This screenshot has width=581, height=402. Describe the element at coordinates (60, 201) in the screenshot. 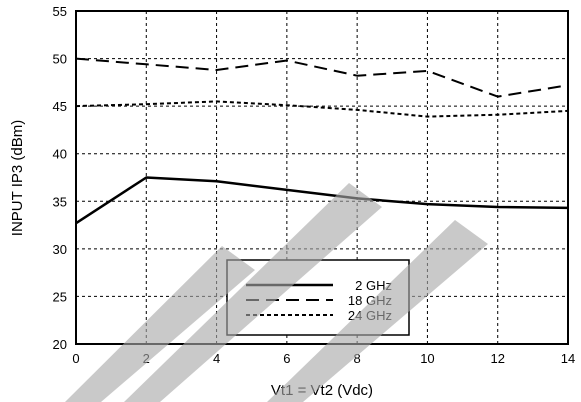

I see `y-tick-label: 35` at that location.